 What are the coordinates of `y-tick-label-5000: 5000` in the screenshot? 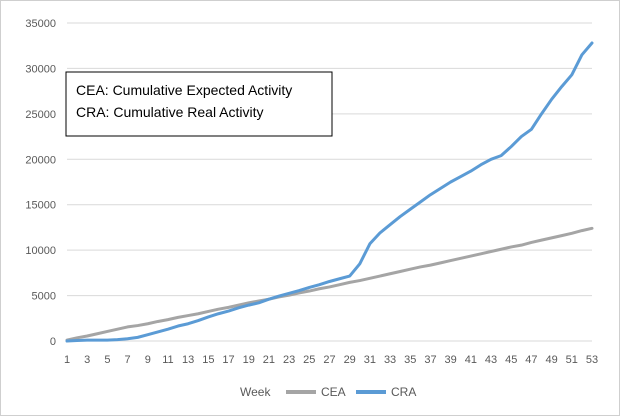 It's located at (44, 297).